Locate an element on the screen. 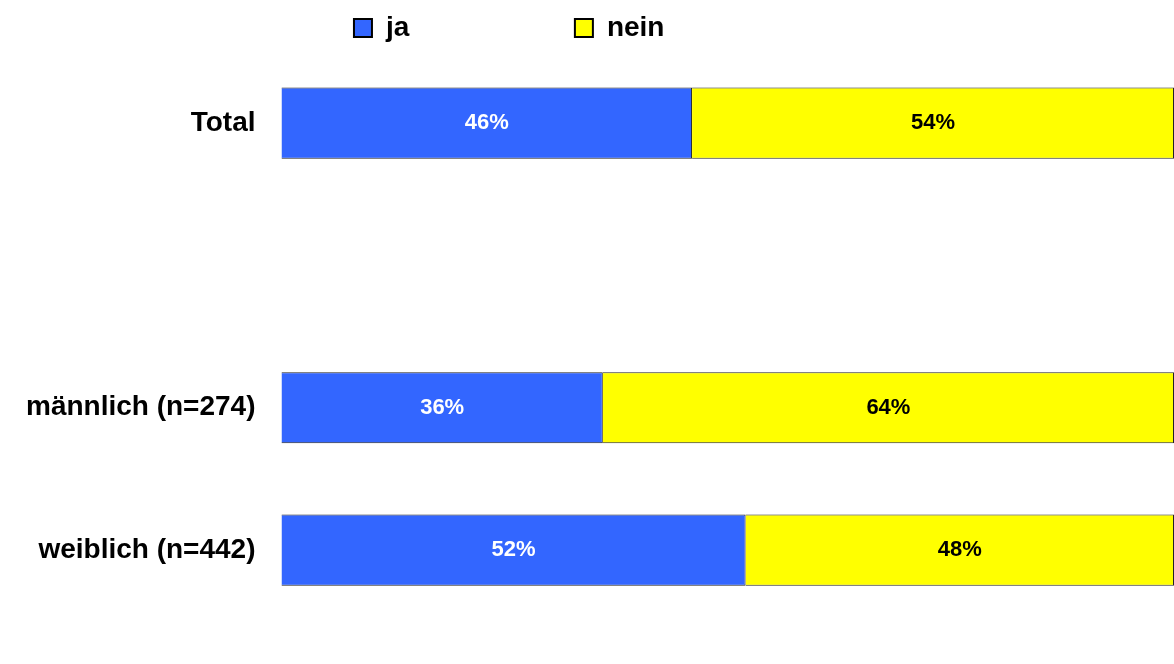  data-label: 36% is located at coordinates (442, 406).